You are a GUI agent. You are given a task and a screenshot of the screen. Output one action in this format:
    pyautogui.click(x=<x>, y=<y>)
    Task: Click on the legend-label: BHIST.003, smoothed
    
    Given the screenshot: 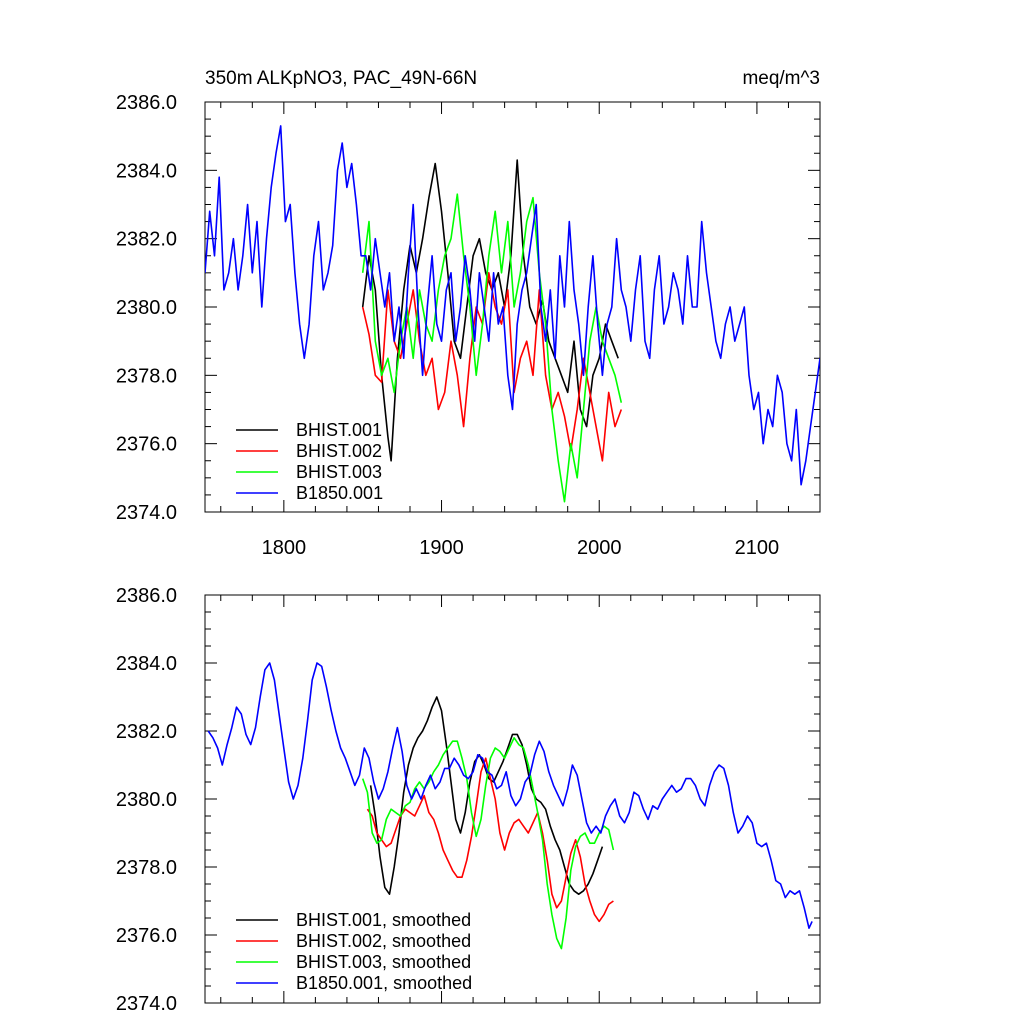 What is the action you would take?
    pyautogui.click(x=383, y=962)
    